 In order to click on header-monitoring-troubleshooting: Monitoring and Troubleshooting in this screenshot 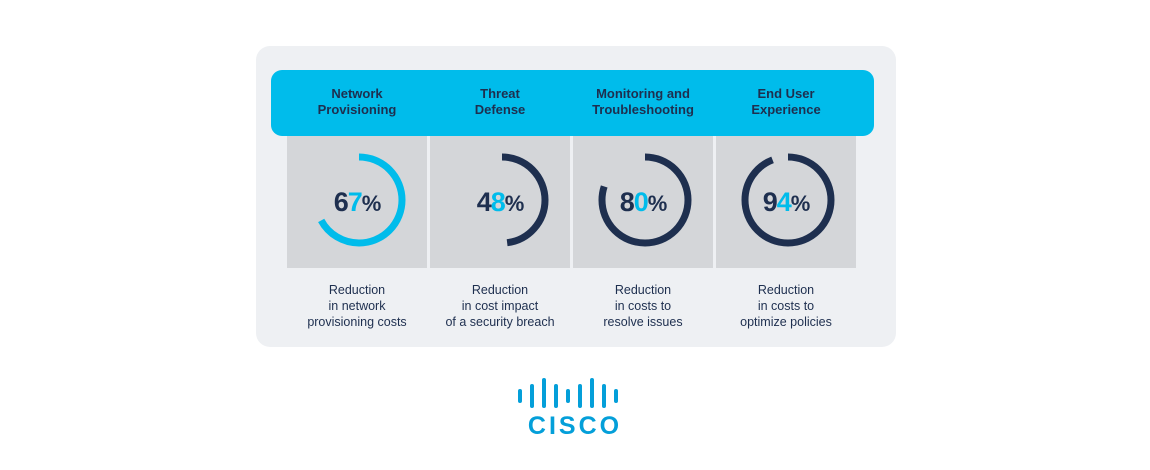, I will do `click(643, 101)`.